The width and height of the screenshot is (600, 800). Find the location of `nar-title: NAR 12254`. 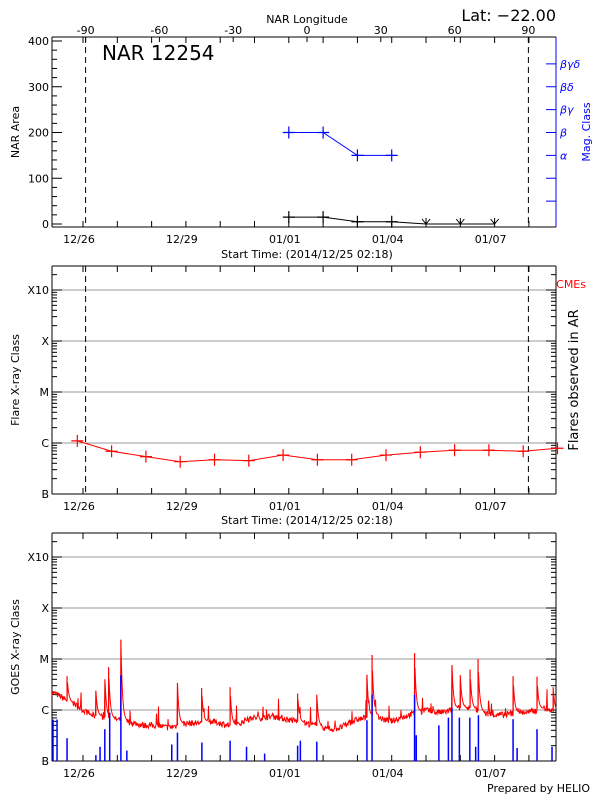

nar-title: NAR 12254 is located at coordinates (158, 53).